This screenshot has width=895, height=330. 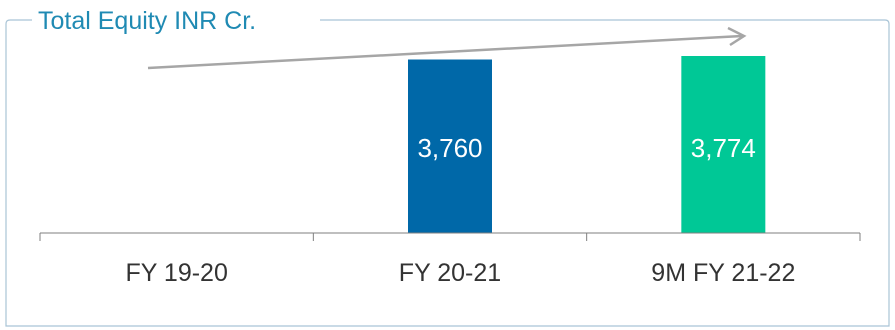 What do you see at coordinates (737, 36) in the screenshot?
I see `trend-arrow-head` at bounding box center [737, 36].